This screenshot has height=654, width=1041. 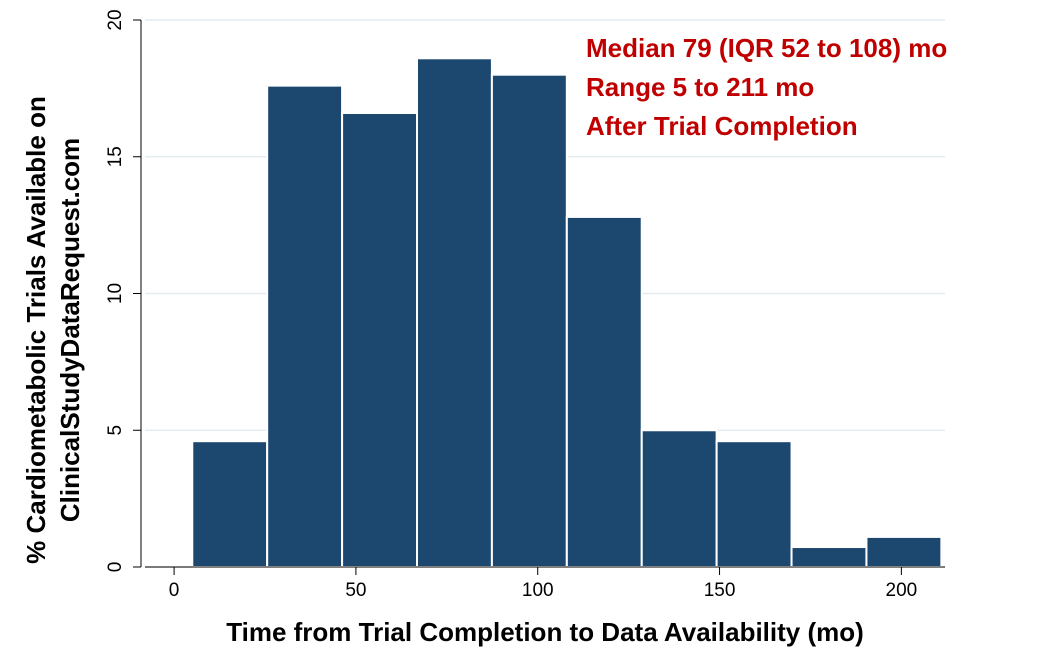 What do you see at coordinates (115, 293) in the screenshot?
I see `y-tick-label: 10` at bounding box center [115, 293].